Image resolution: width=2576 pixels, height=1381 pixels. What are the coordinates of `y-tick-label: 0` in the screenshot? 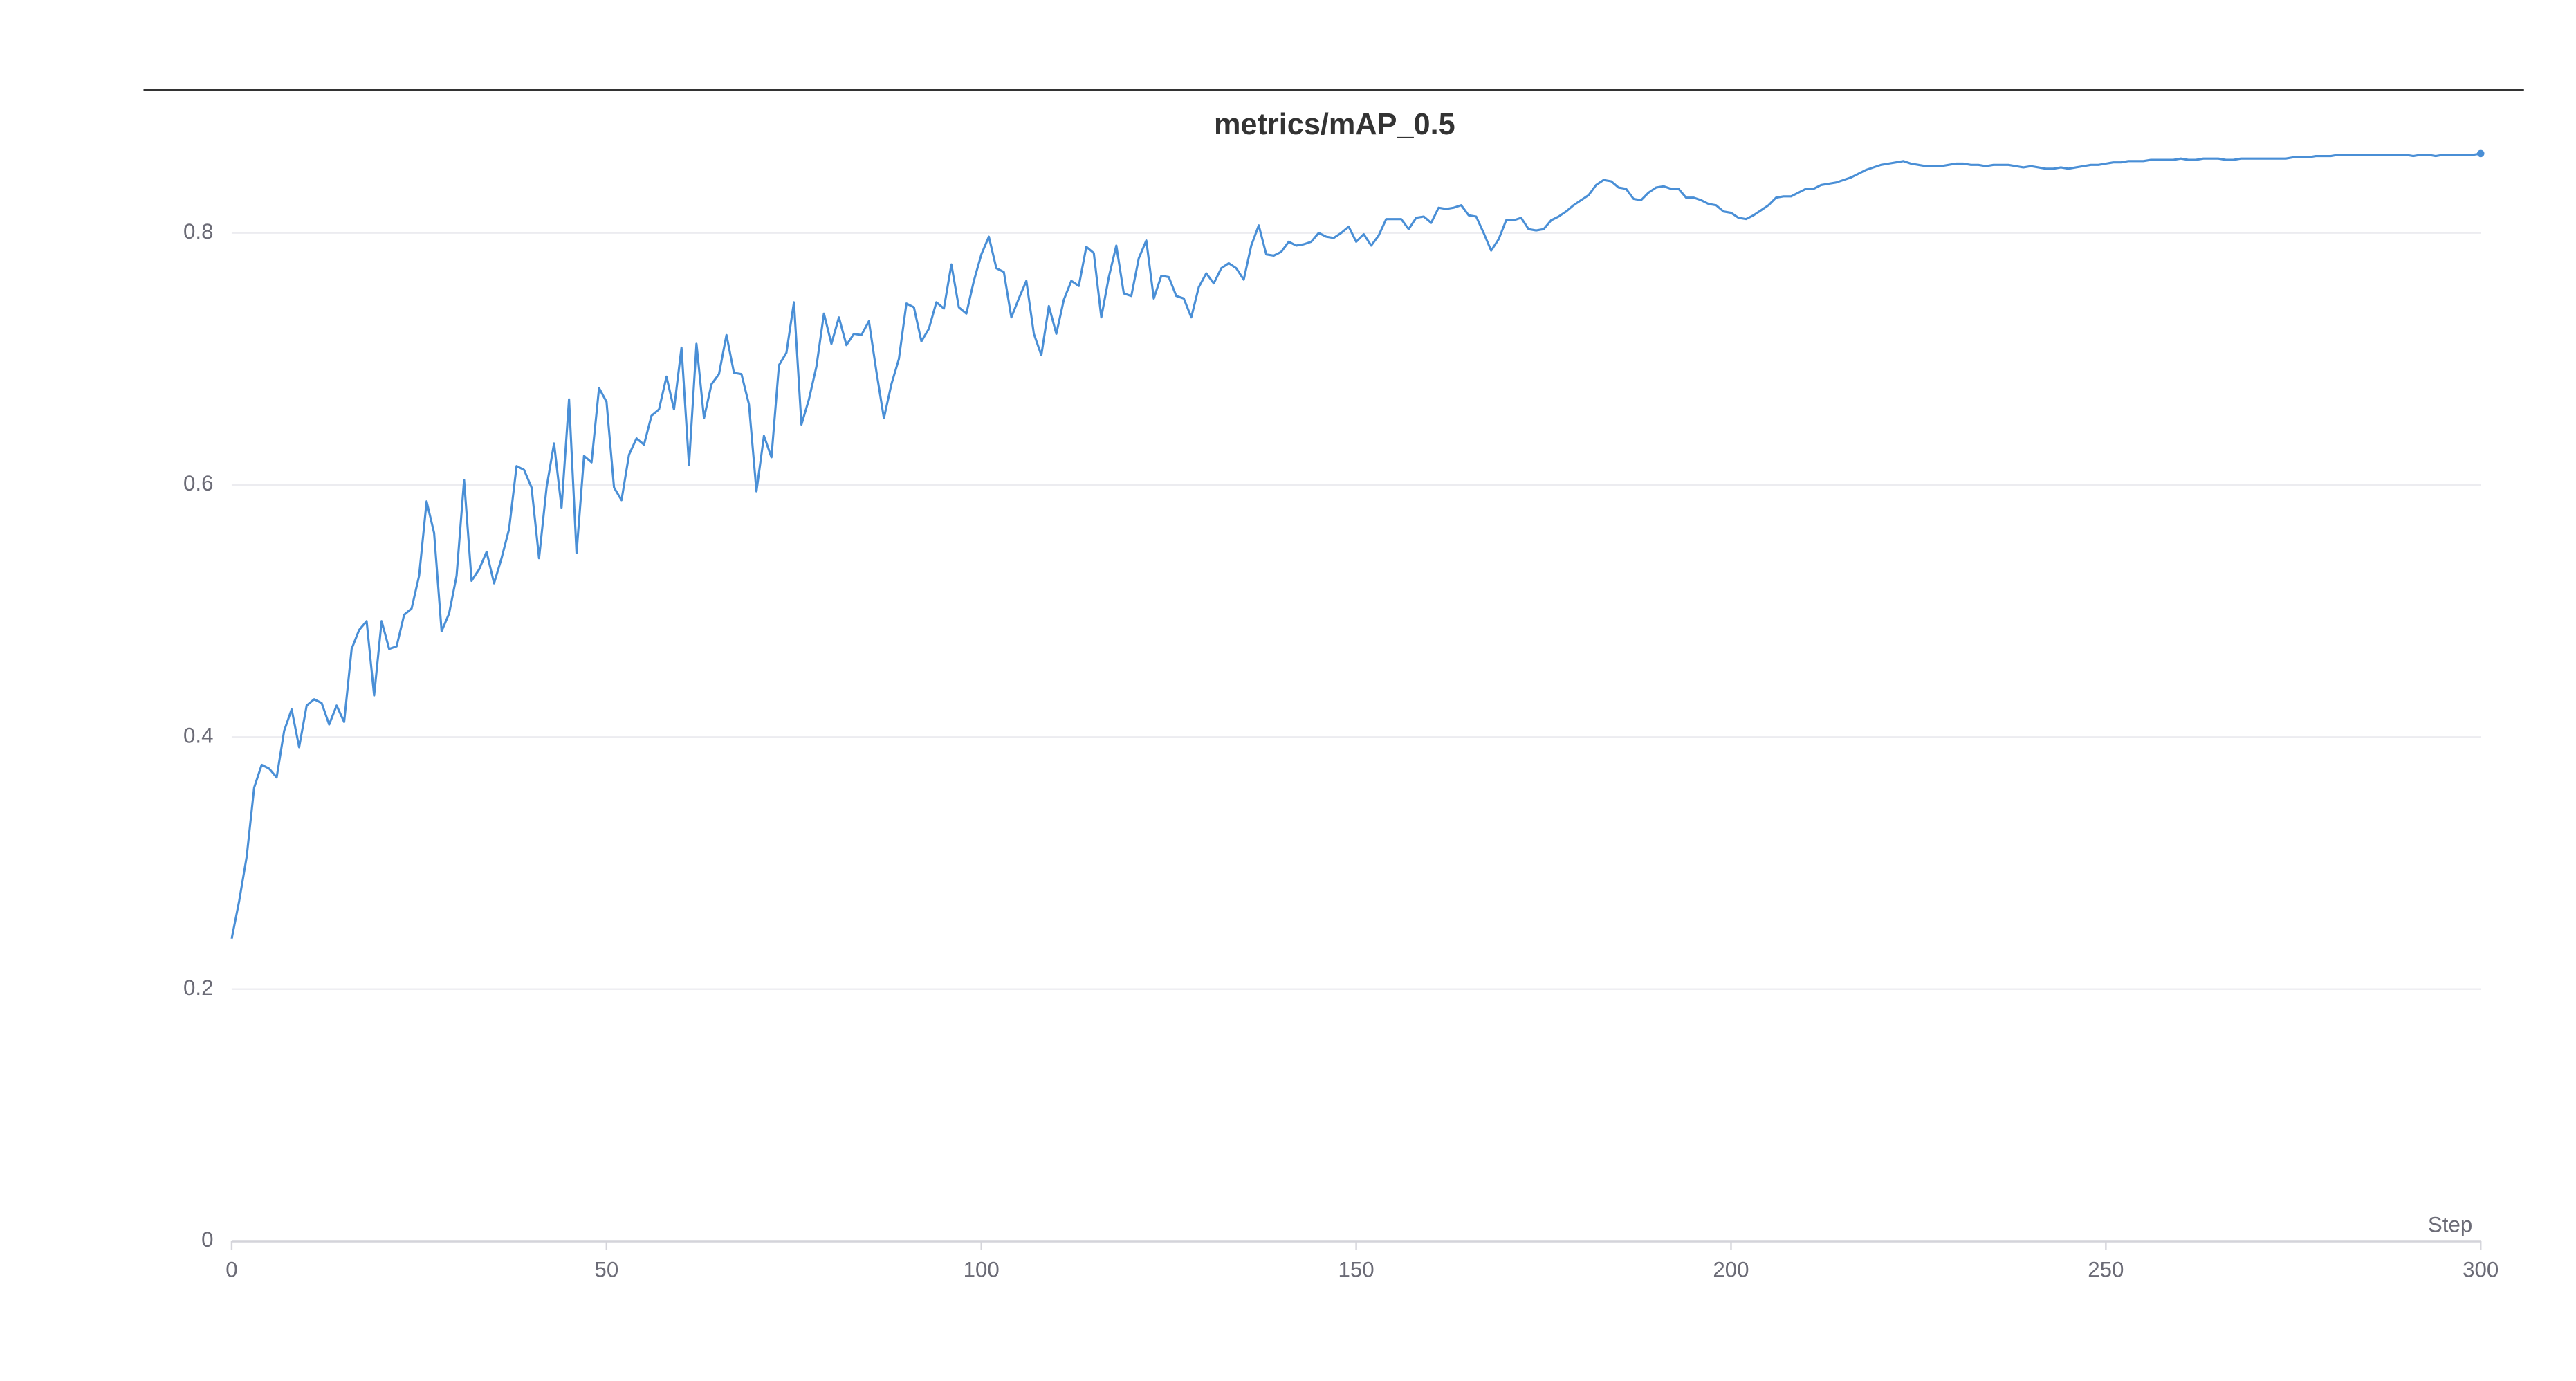 It's located at (207, 1239).